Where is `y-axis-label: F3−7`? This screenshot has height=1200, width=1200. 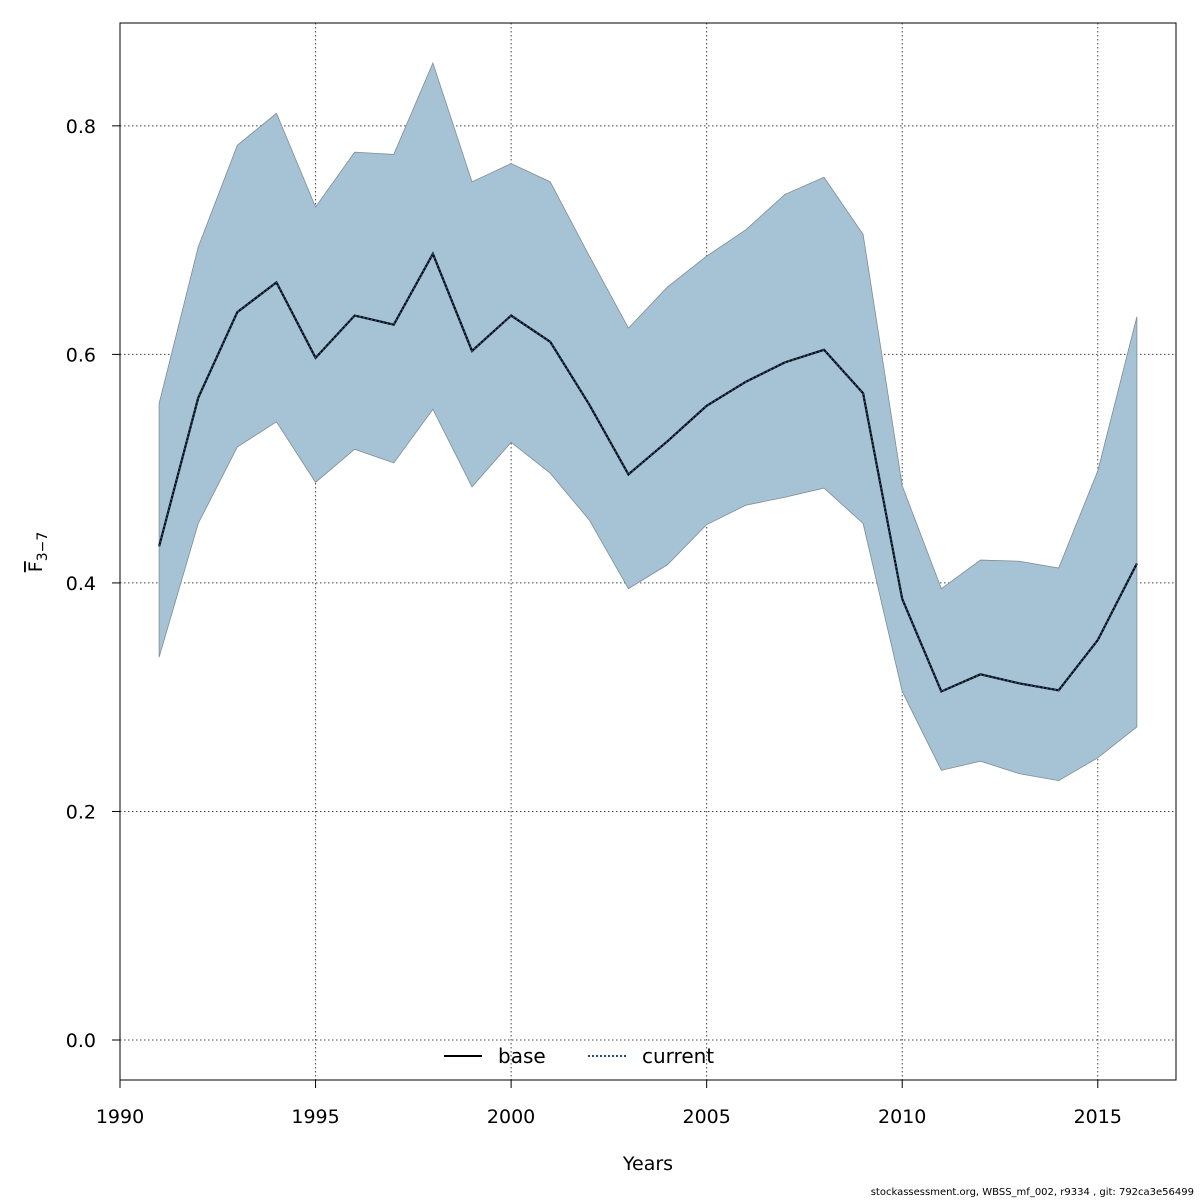
y-axis-label: F3−7 is located at coordinates (38, 552).